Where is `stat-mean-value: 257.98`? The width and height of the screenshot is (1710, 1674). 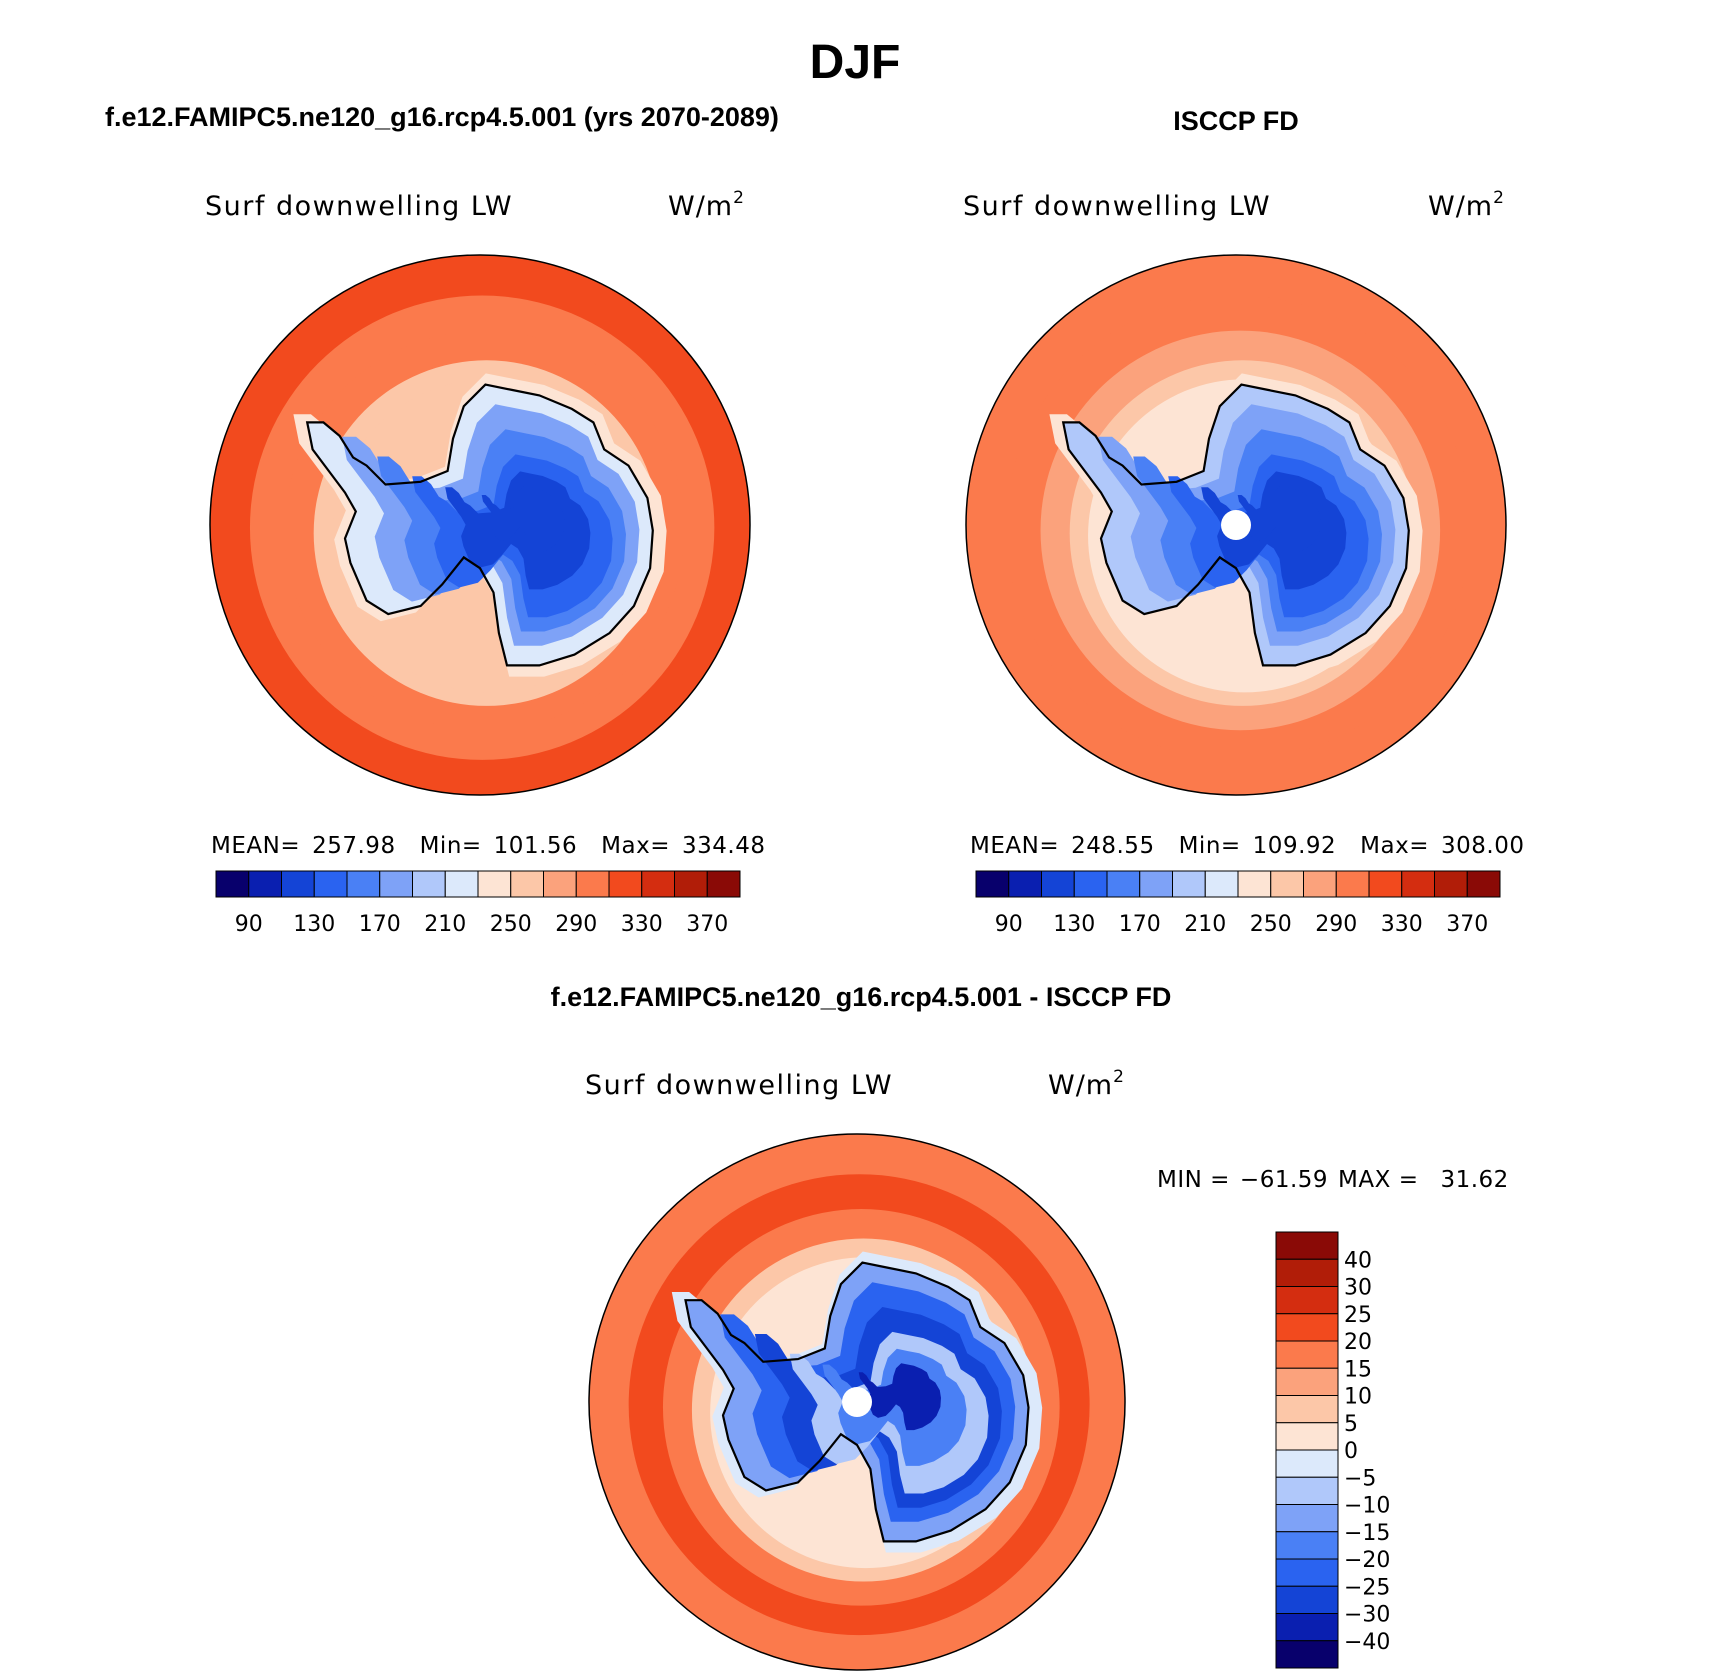
stat-mean-value: 257.98 is located at coordinates (353, 846).